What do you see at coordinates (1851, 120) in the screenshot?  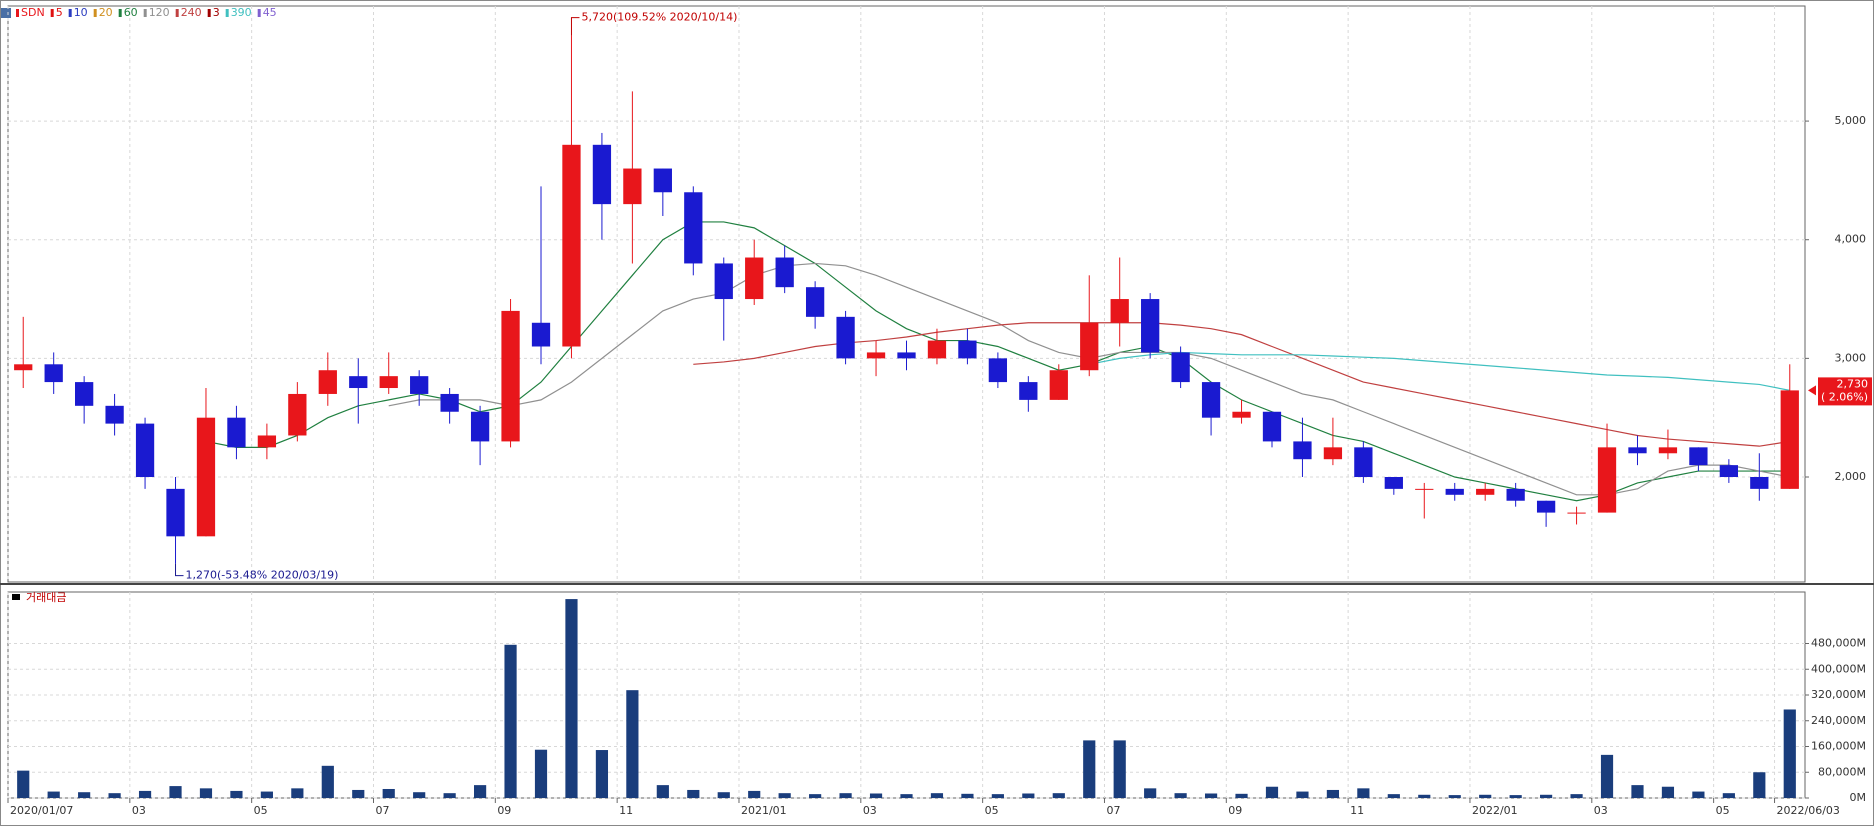 I see `y-tick-label: 5,000` at bounding box center [1851, 120].